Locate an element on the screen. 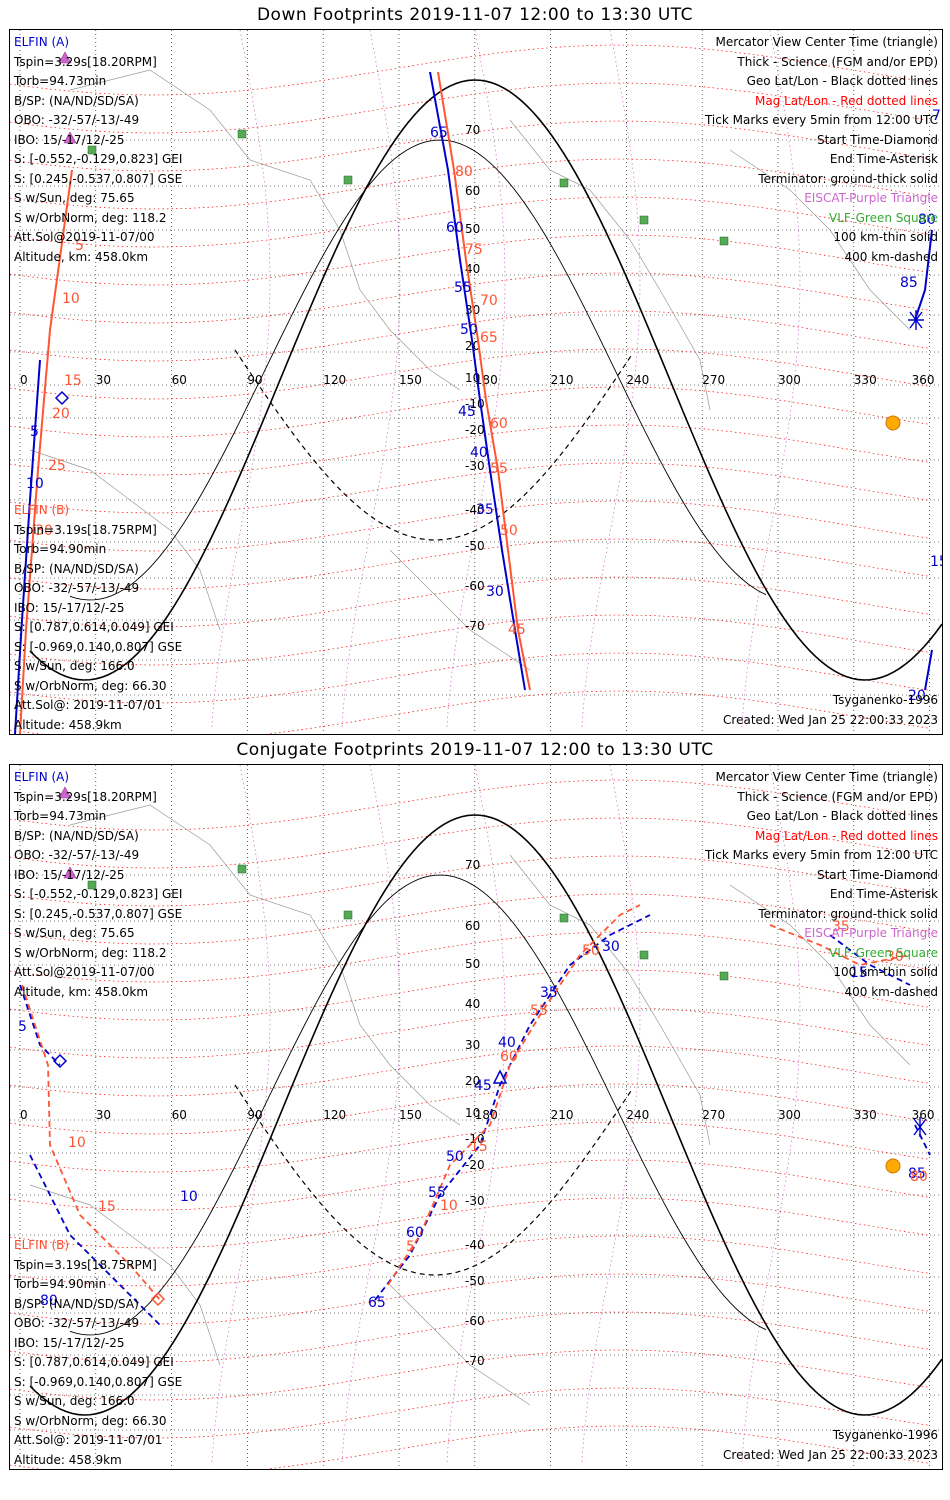 The width and height of the screenshot is (950, 1500). elfin-a-title: ELFIN (A) is located at coordinates (42, 777).